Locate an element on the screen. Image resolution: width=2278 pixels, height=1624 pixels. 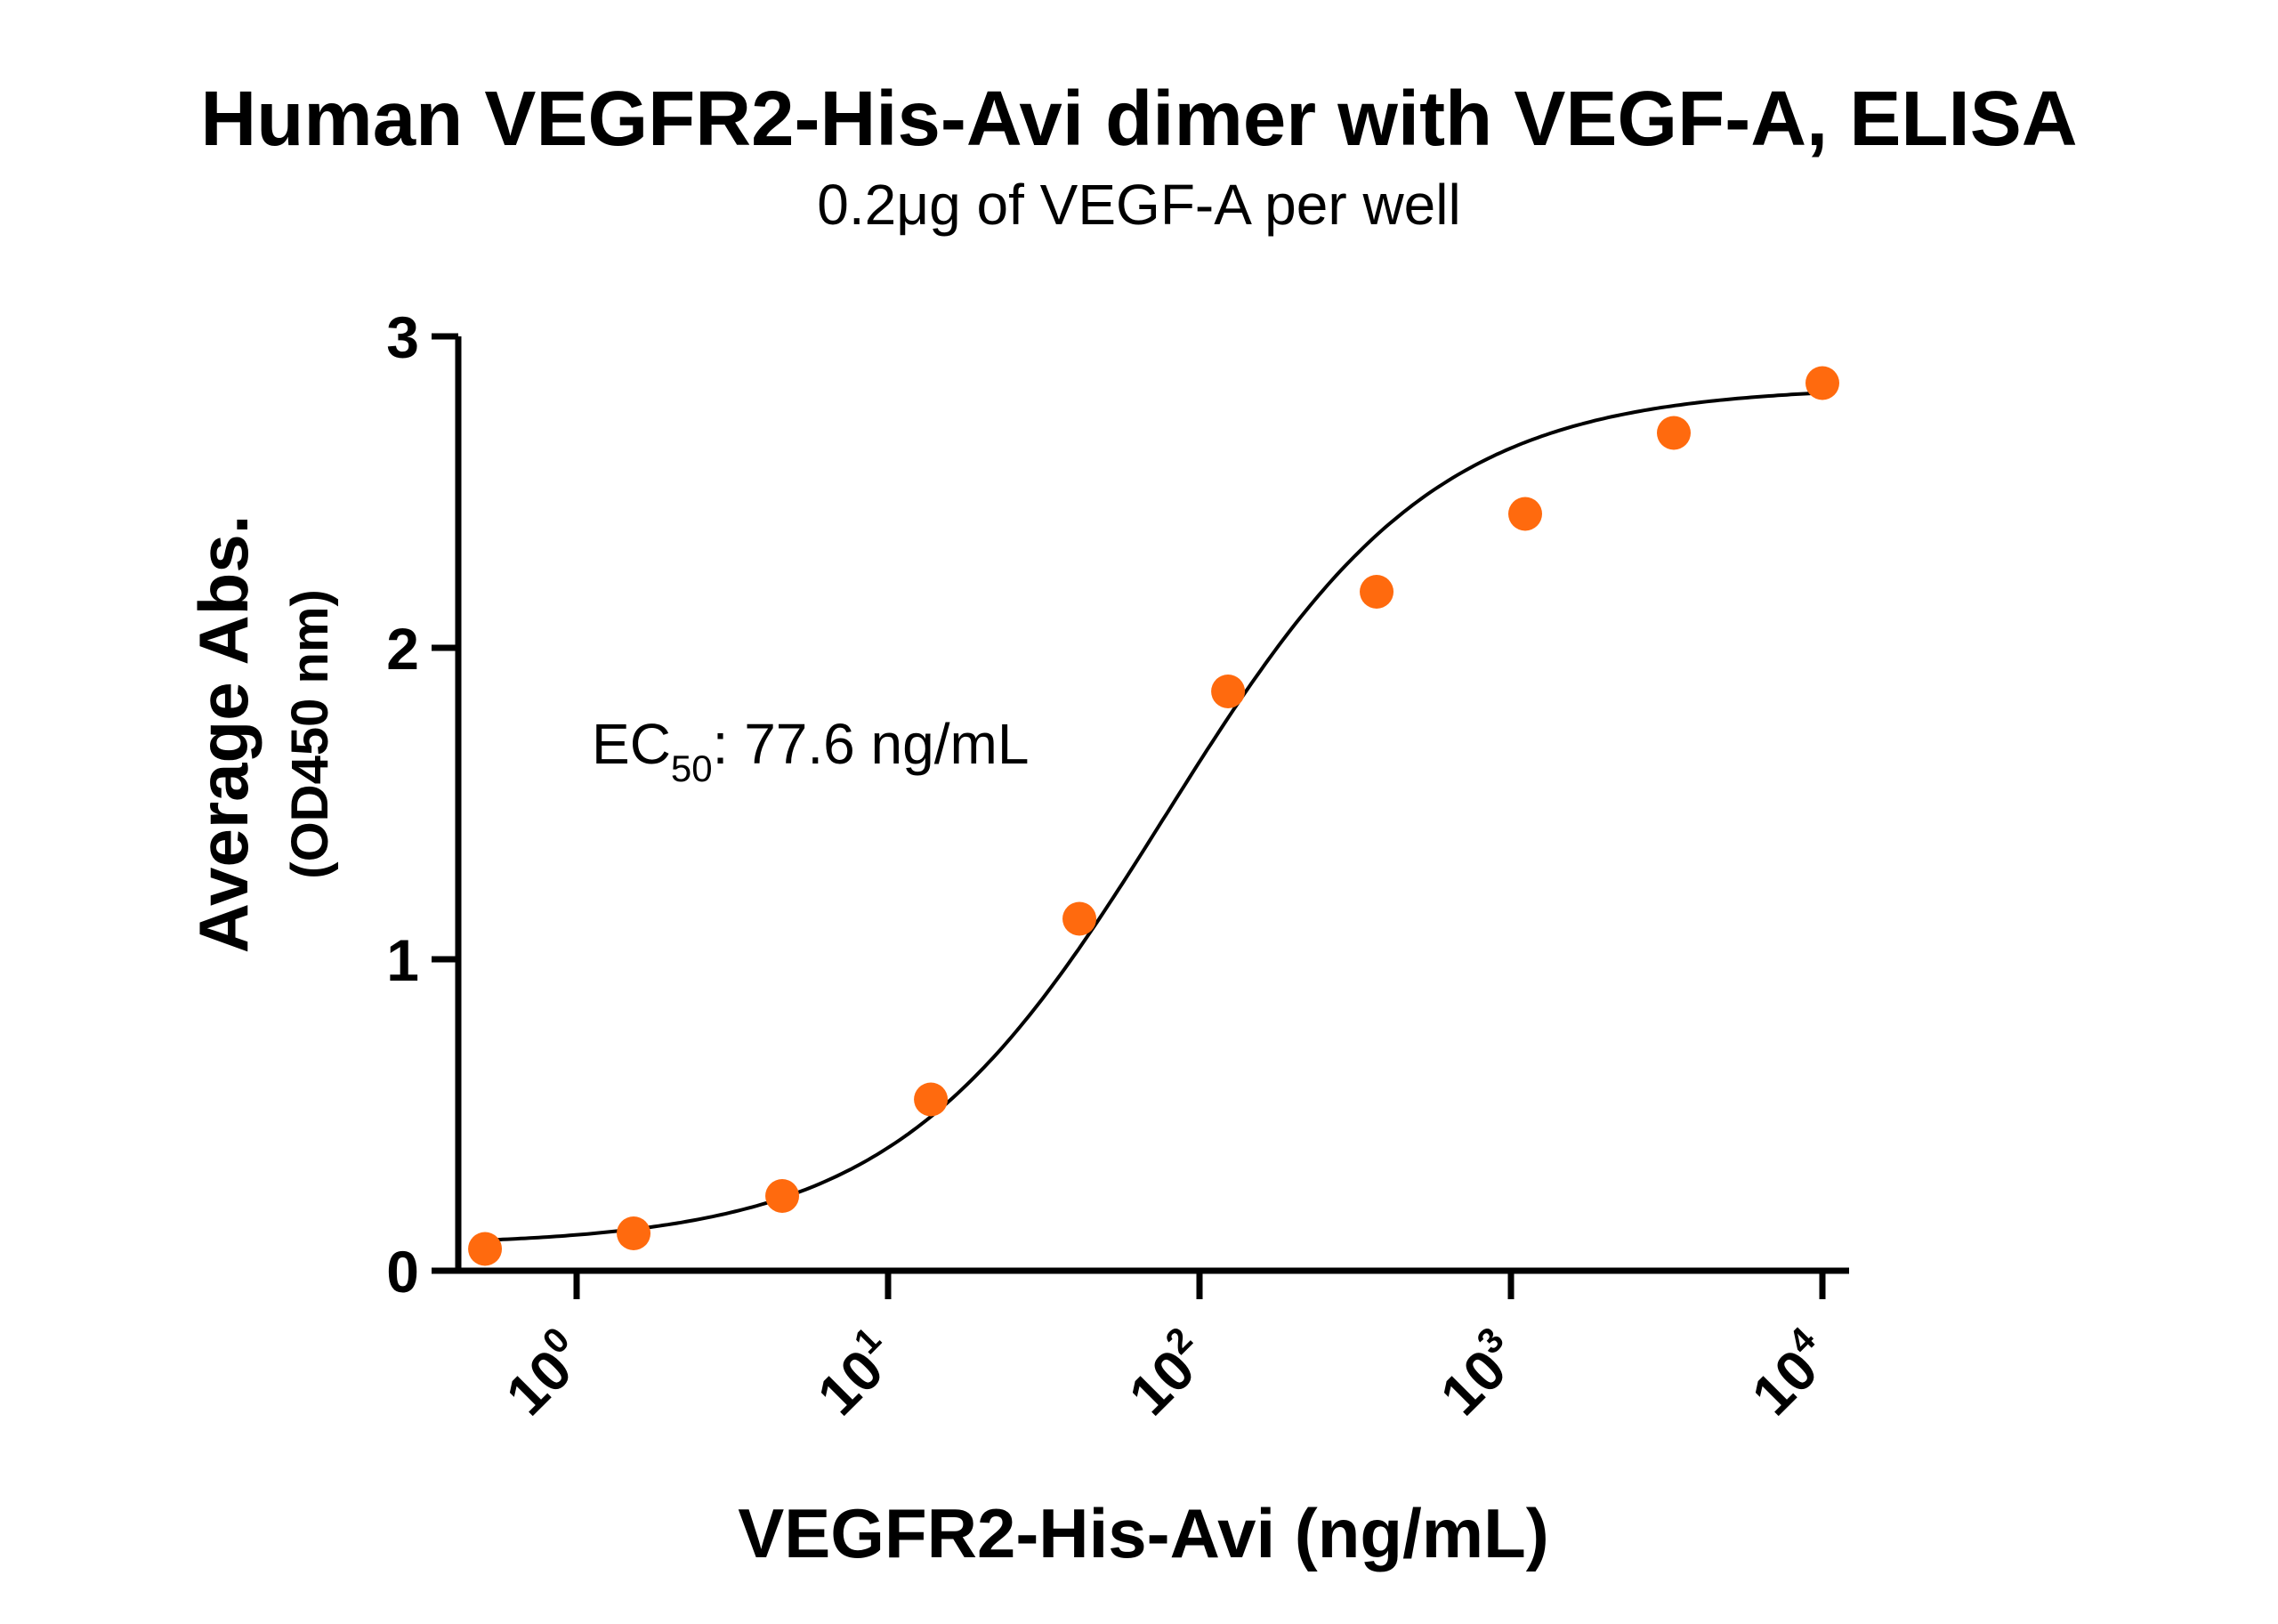
svg-text: 10¹ is located at coordinates (855, 1374).